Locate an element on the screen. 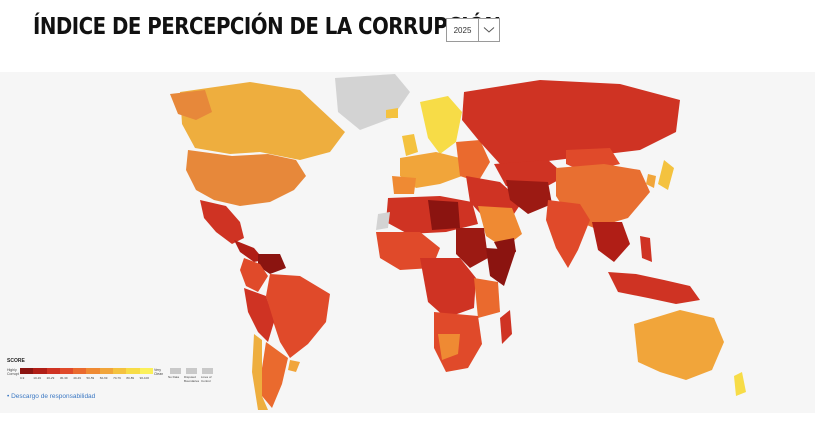  region-brazil is located at coordinates (298, 316).